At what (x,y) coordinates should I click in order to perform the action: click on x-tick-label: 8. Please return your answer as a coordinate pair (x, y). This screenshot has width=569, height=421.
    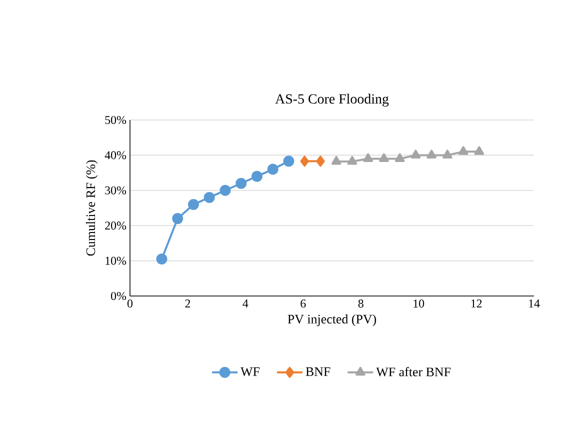
    Looking at the image, I should click on (361, 304).